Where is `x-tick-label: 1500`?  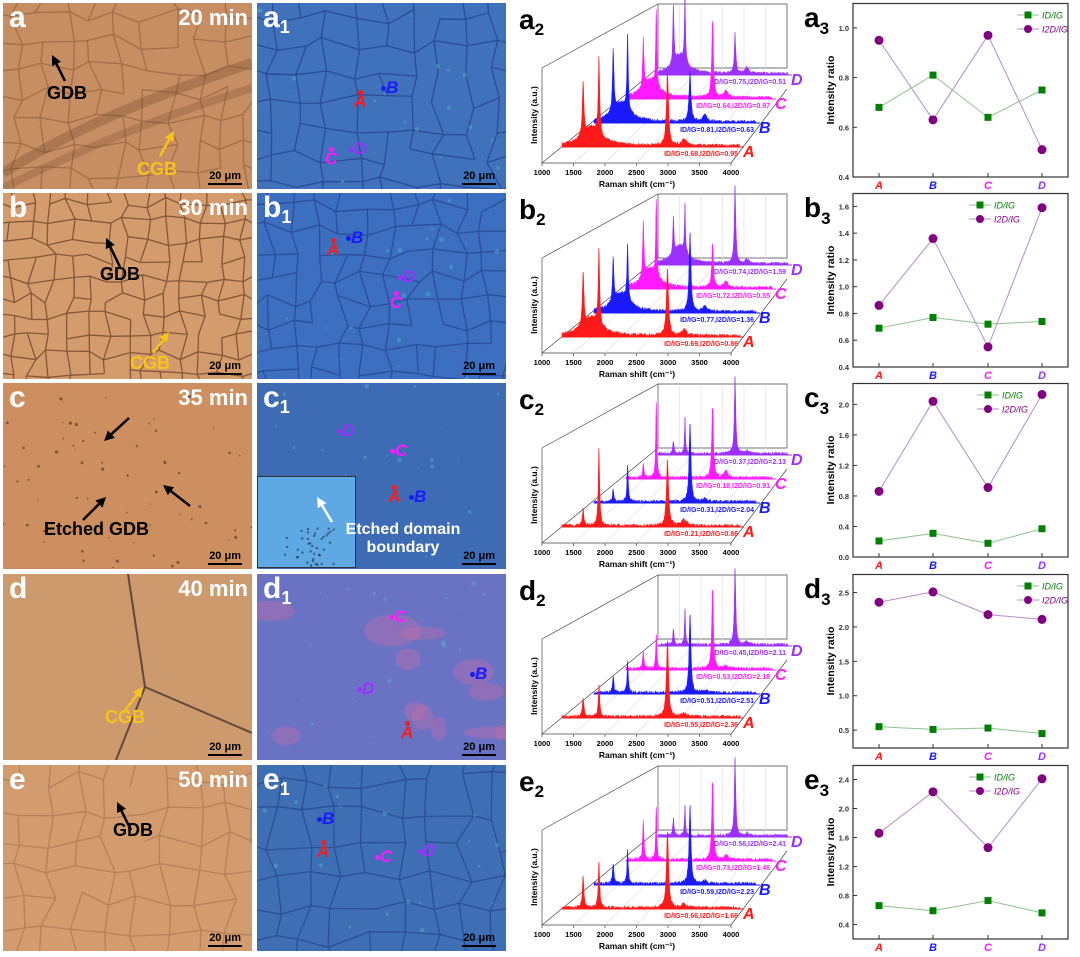
x-tick-label: 1500 is located at coordinates (573, 934).